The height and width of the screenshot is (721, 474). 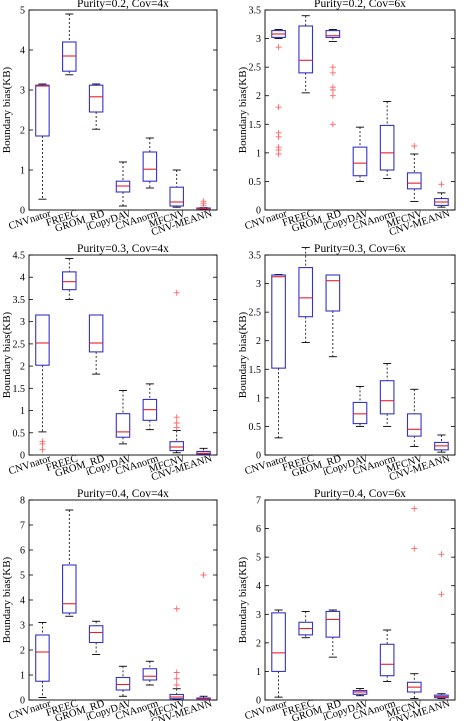 I want to click on chart-title: Purity=0.4, Cov=4x, so click(x=123, y=494).